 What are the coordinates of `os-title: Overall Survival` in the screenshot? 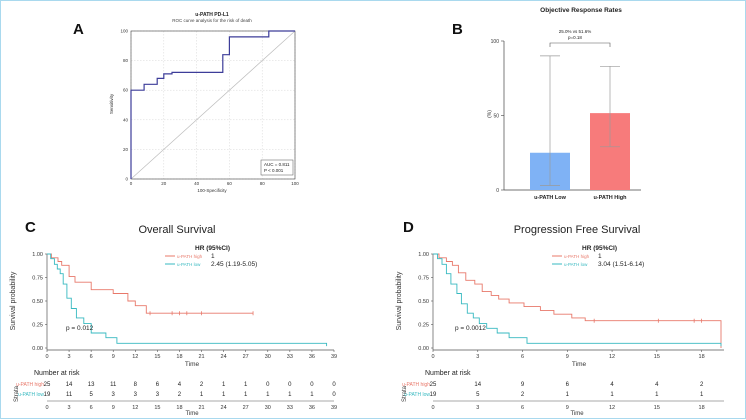 It's located at (176, 230).